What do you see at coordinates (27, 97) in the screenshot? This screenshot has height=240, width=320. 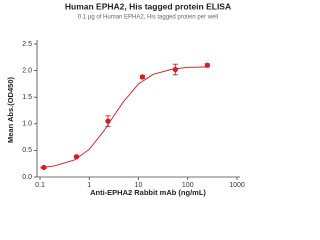 I see `y-tick-label: 1.5` at bounding box center [27, 97].